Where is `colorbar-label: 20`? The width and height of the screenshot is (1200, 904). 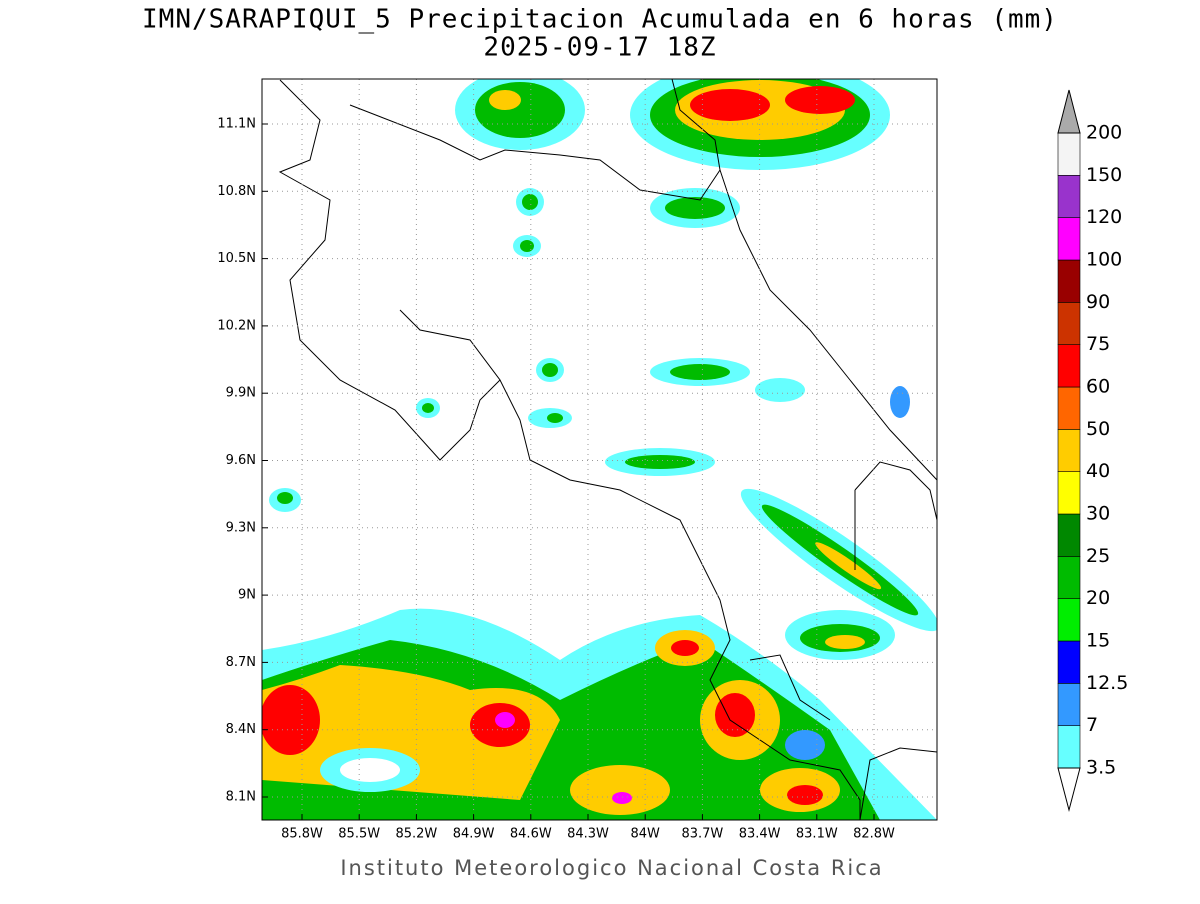 colorbar-label: 20 is located at coordinates (1098, 598).